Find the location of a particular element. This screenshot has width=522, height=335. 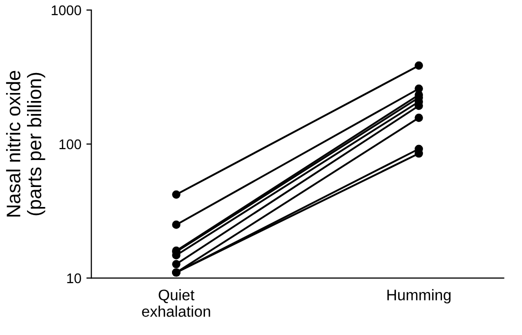

x-tick-label: Humming is located at coordinates (419, 296).